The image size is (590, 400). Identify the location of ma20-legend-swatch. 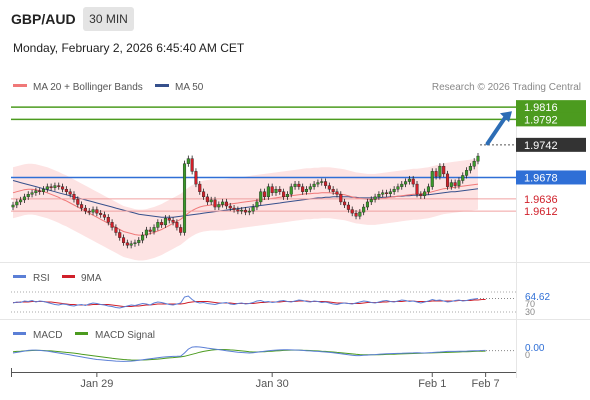
(20, 85).